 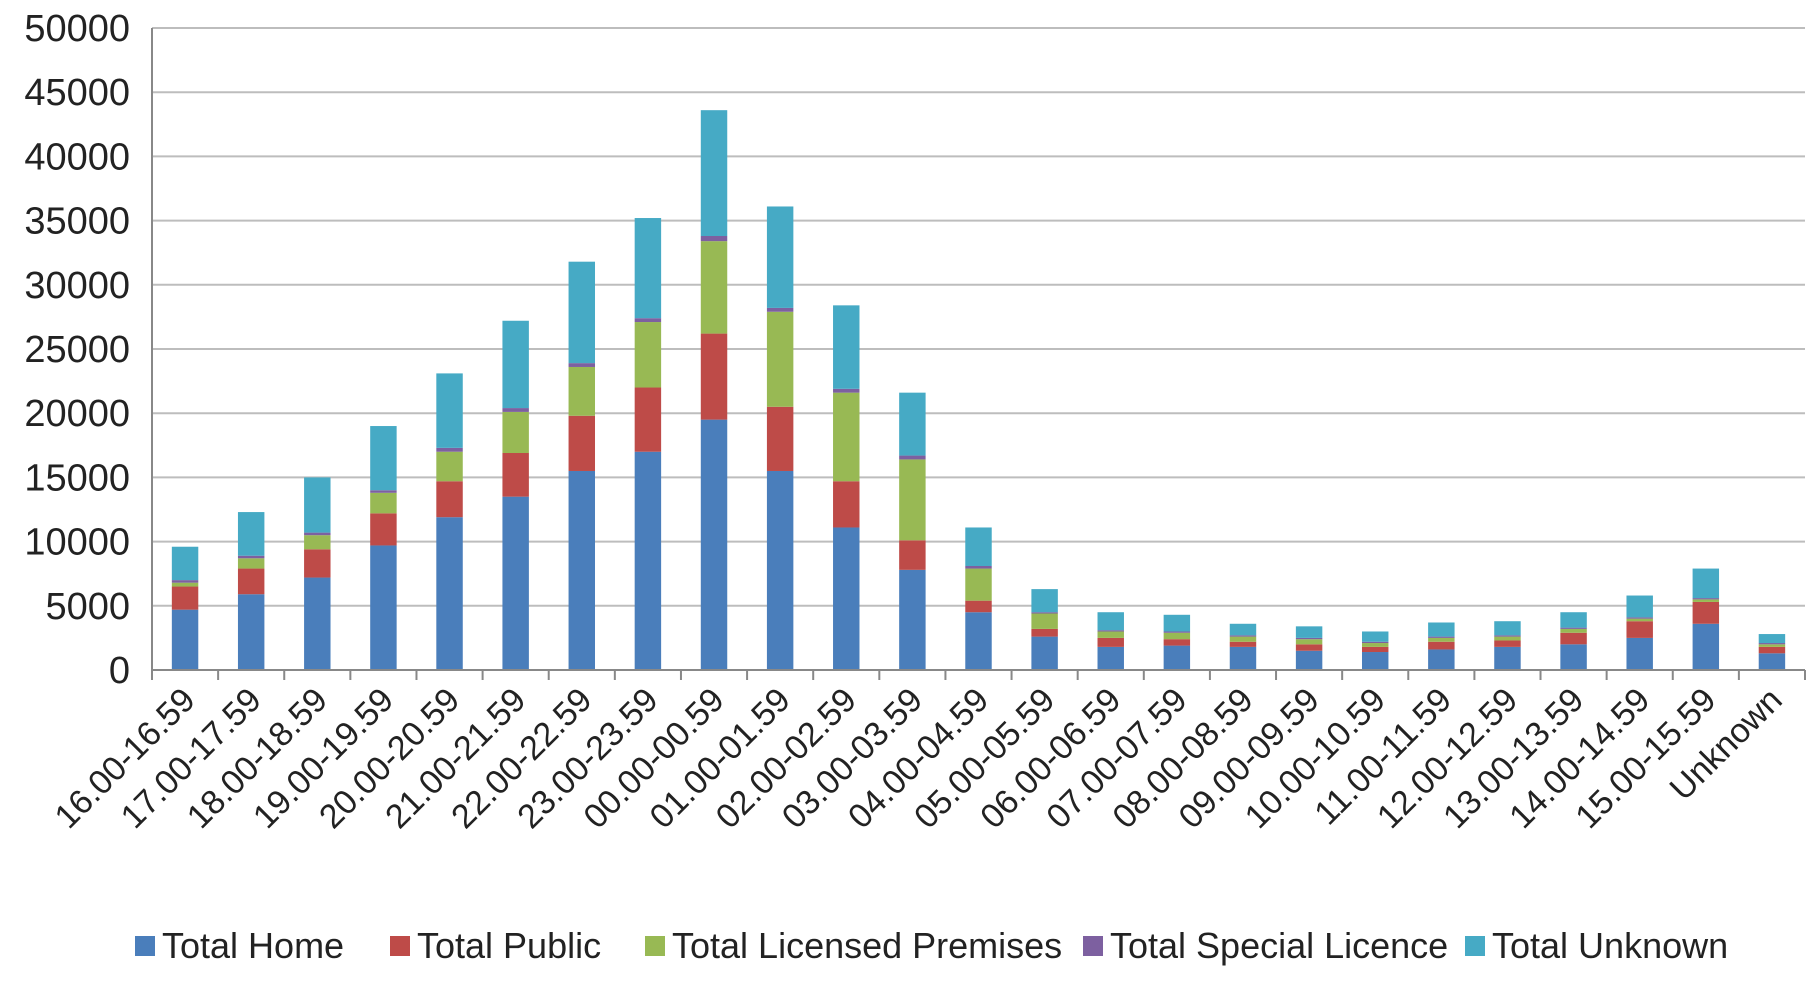 I want to click on y-tick-label: 5000, so click(x=87, y=607).